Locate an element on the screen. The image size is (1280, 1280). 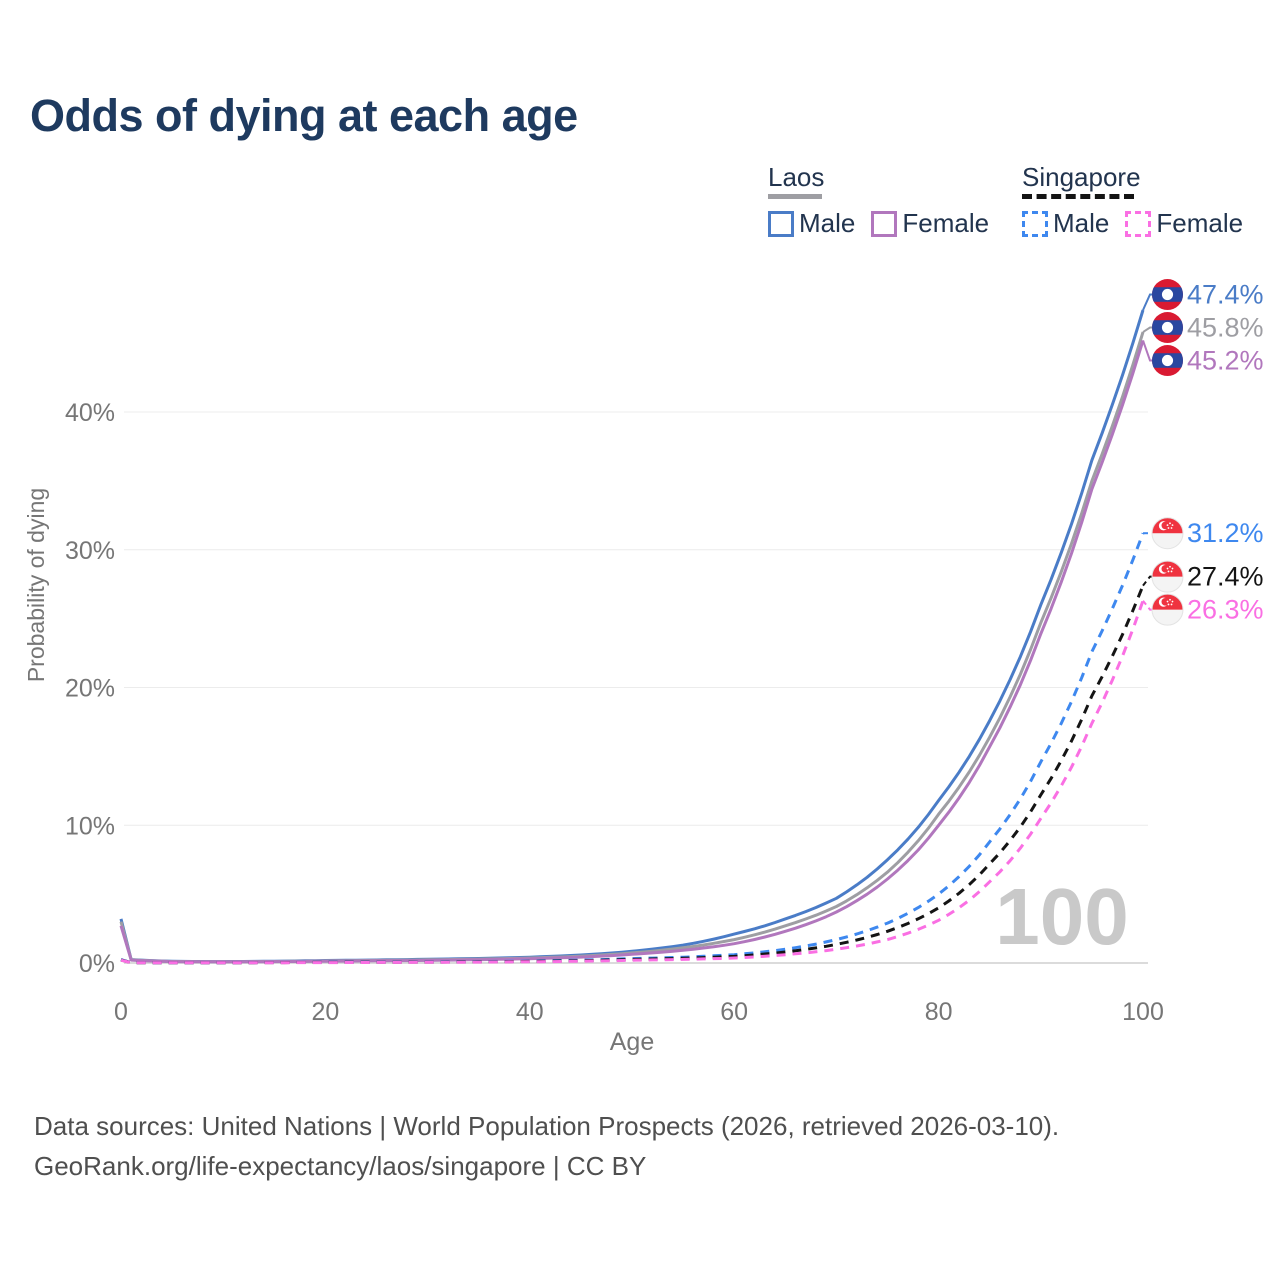
singapore-line-style-swatch is located at coordinates (1078, 196).